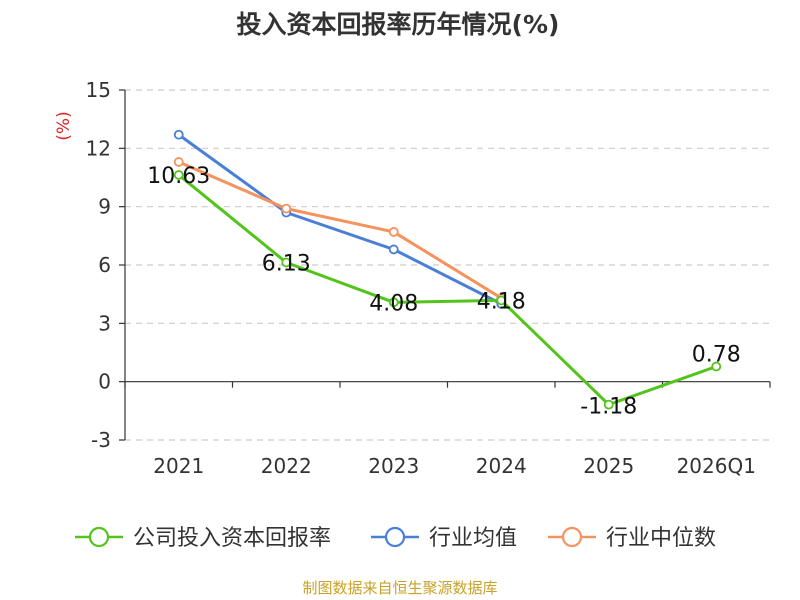 The height and width of the screenshot is (600, 800). Describe the element at coordinates (232, 538) in the screenshot. I see `legend-label: 公司投入资本回报率` at that location.